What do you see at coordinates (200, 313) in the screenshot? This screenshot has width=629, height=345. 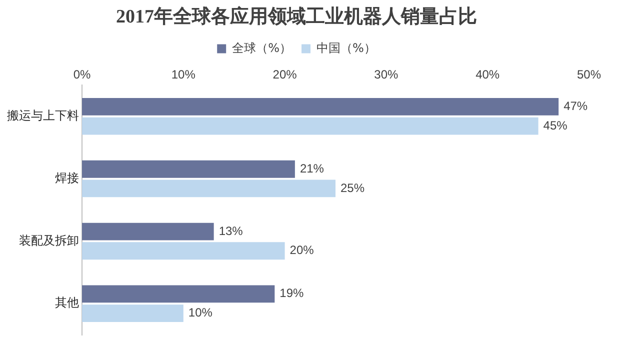 I see `data-label: 10%` at bounding box center [200, 313].